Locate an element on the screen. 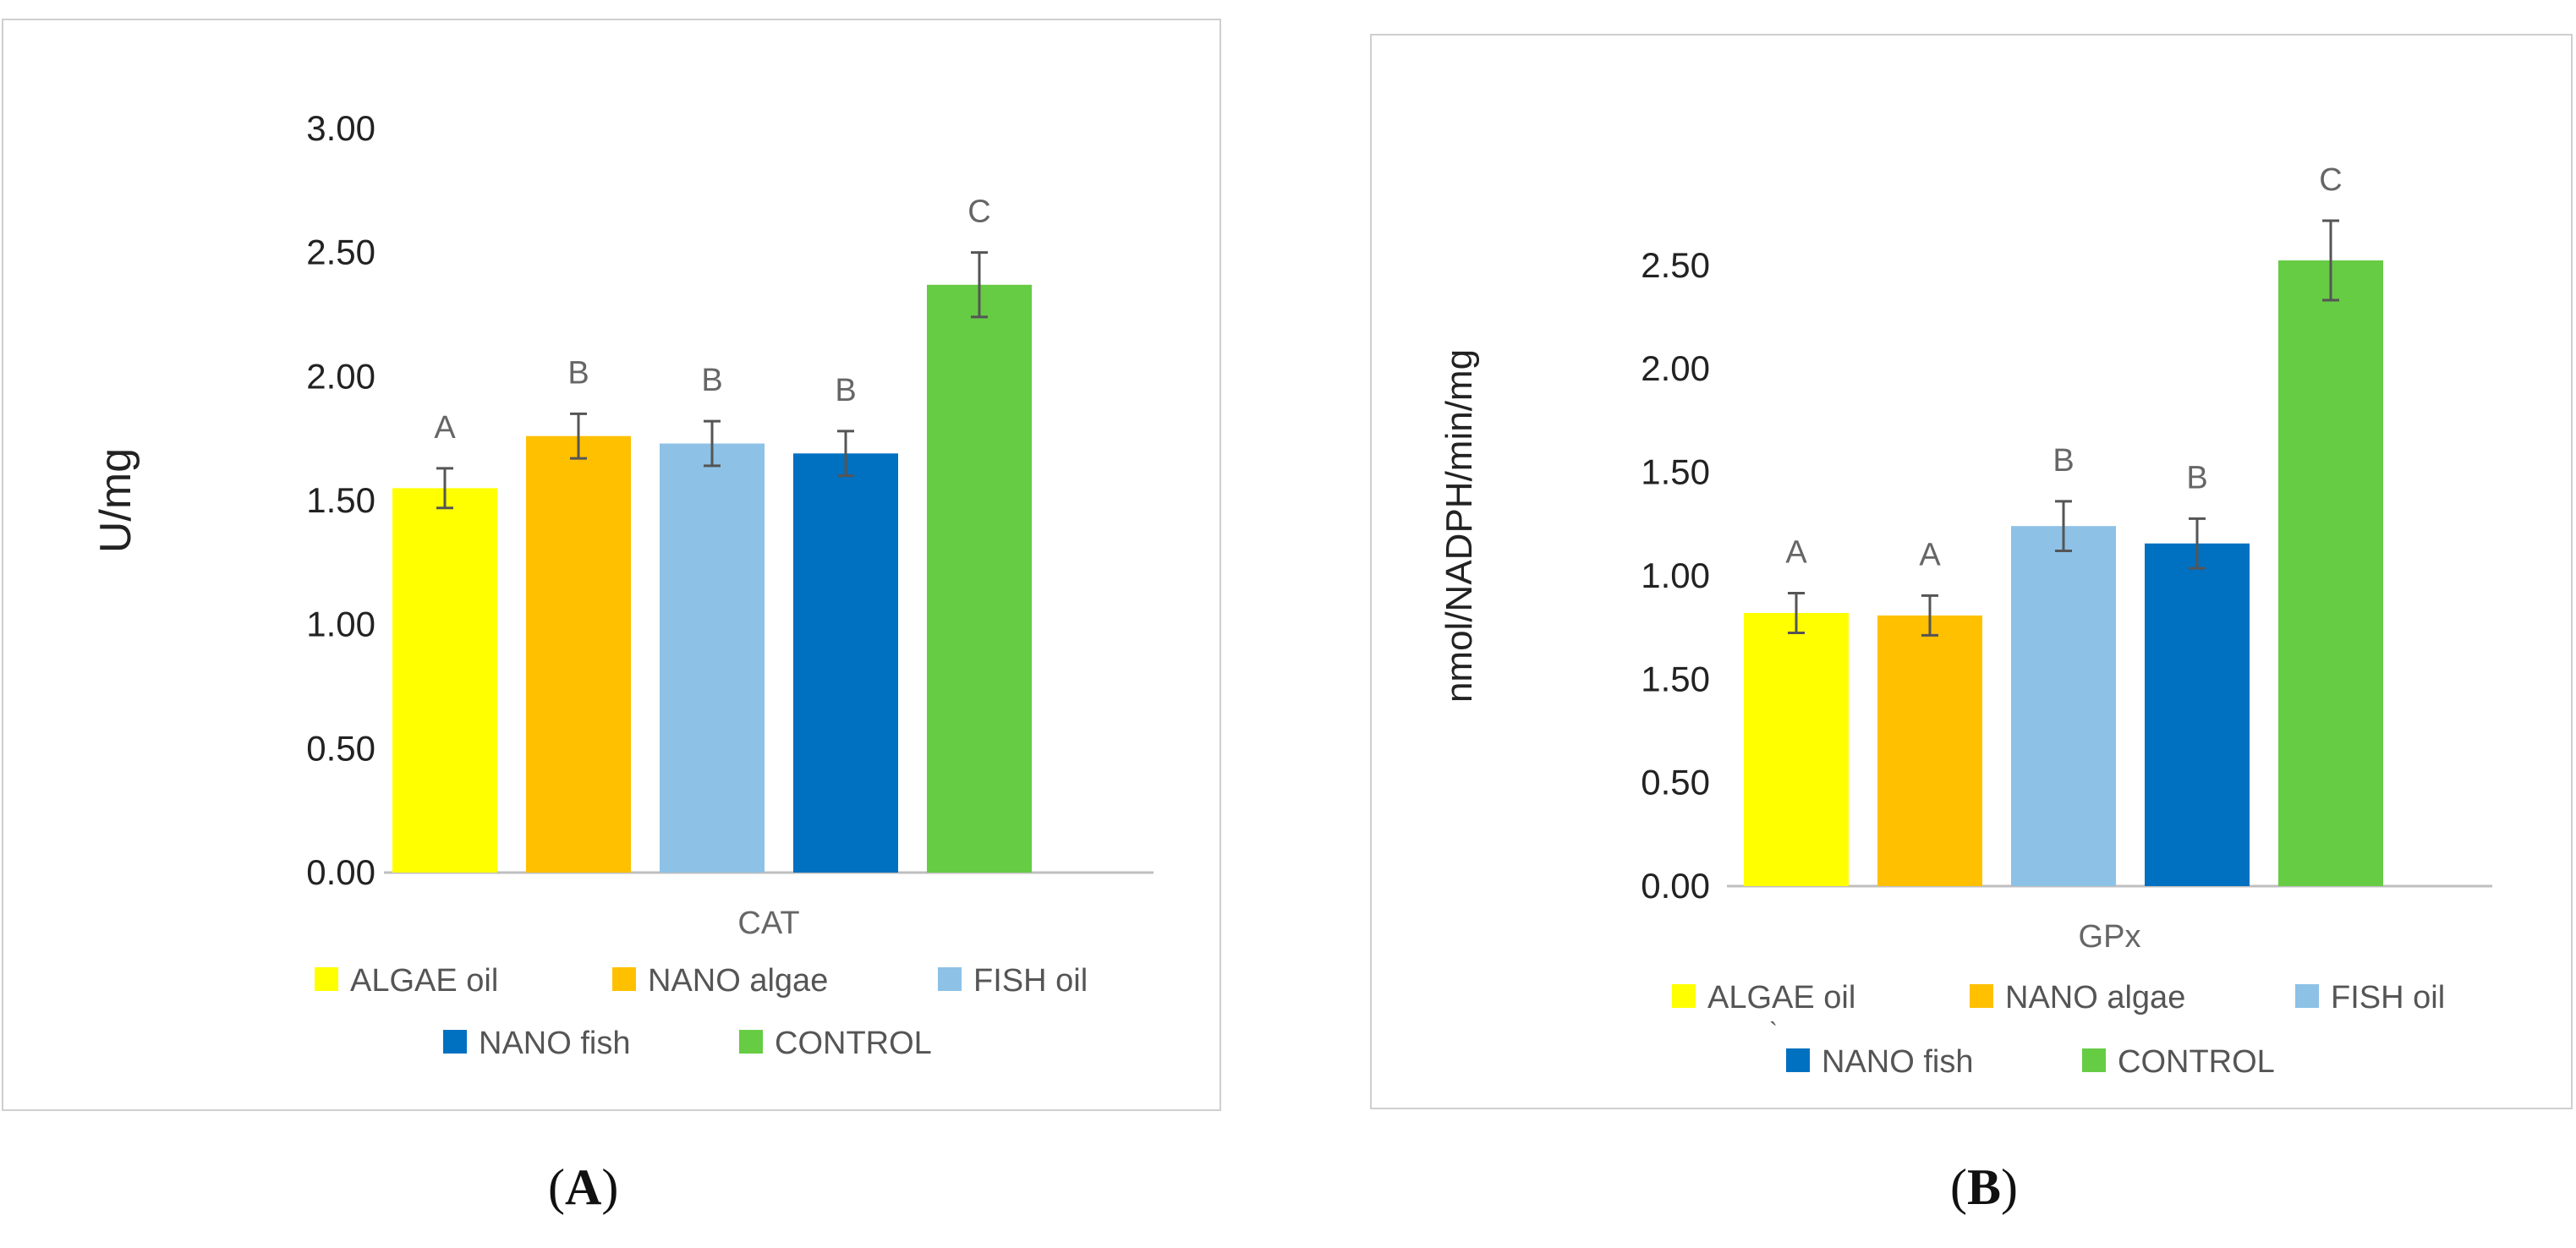  legend-label-a-4: NANO fish is located at coordinates (554, 1043).